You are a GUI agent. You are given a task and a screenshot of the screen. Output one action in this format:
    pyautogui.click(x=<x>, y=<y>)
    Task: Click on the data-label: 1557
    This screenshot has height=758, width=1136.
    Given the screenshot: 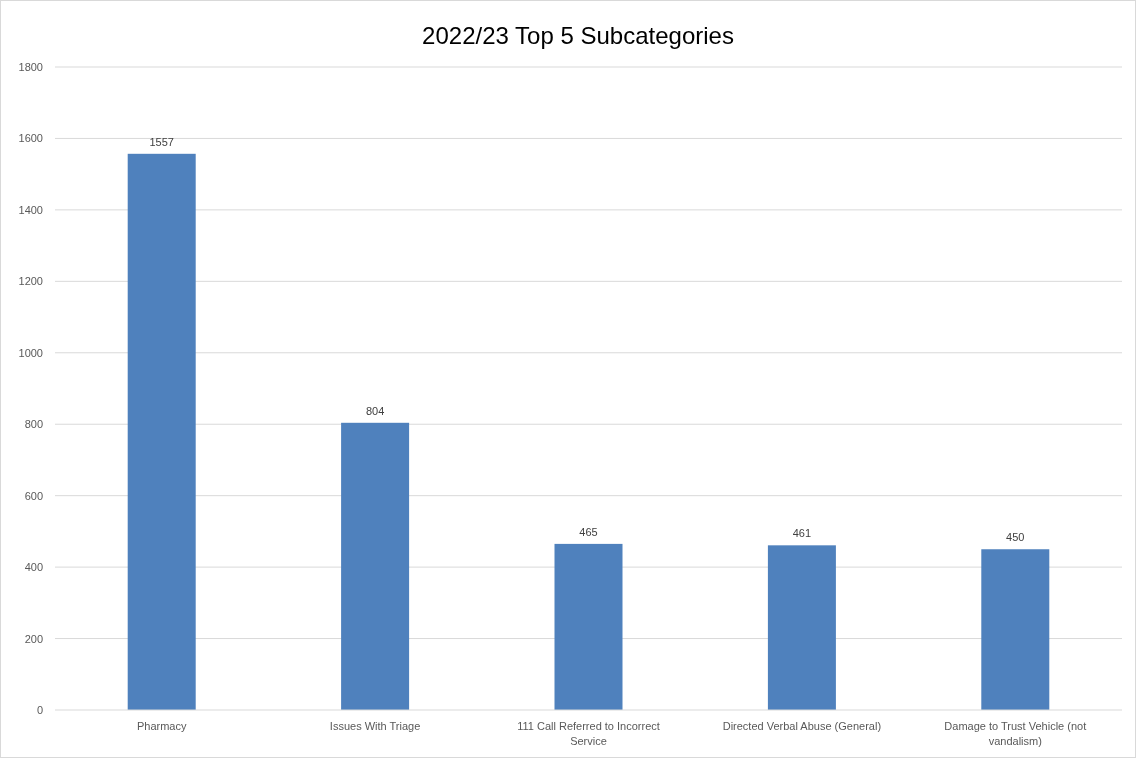 What is the action you would take?
    pyautogui.click(x=161, y=141)
    